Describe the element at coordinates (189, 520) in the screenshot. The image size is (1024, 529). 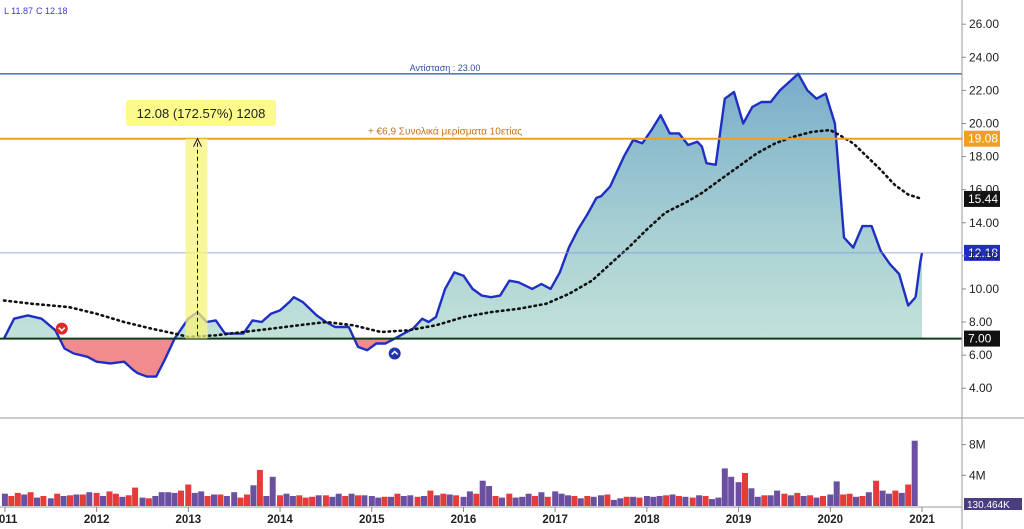
I see `x-tick-label: 2013` at that location.